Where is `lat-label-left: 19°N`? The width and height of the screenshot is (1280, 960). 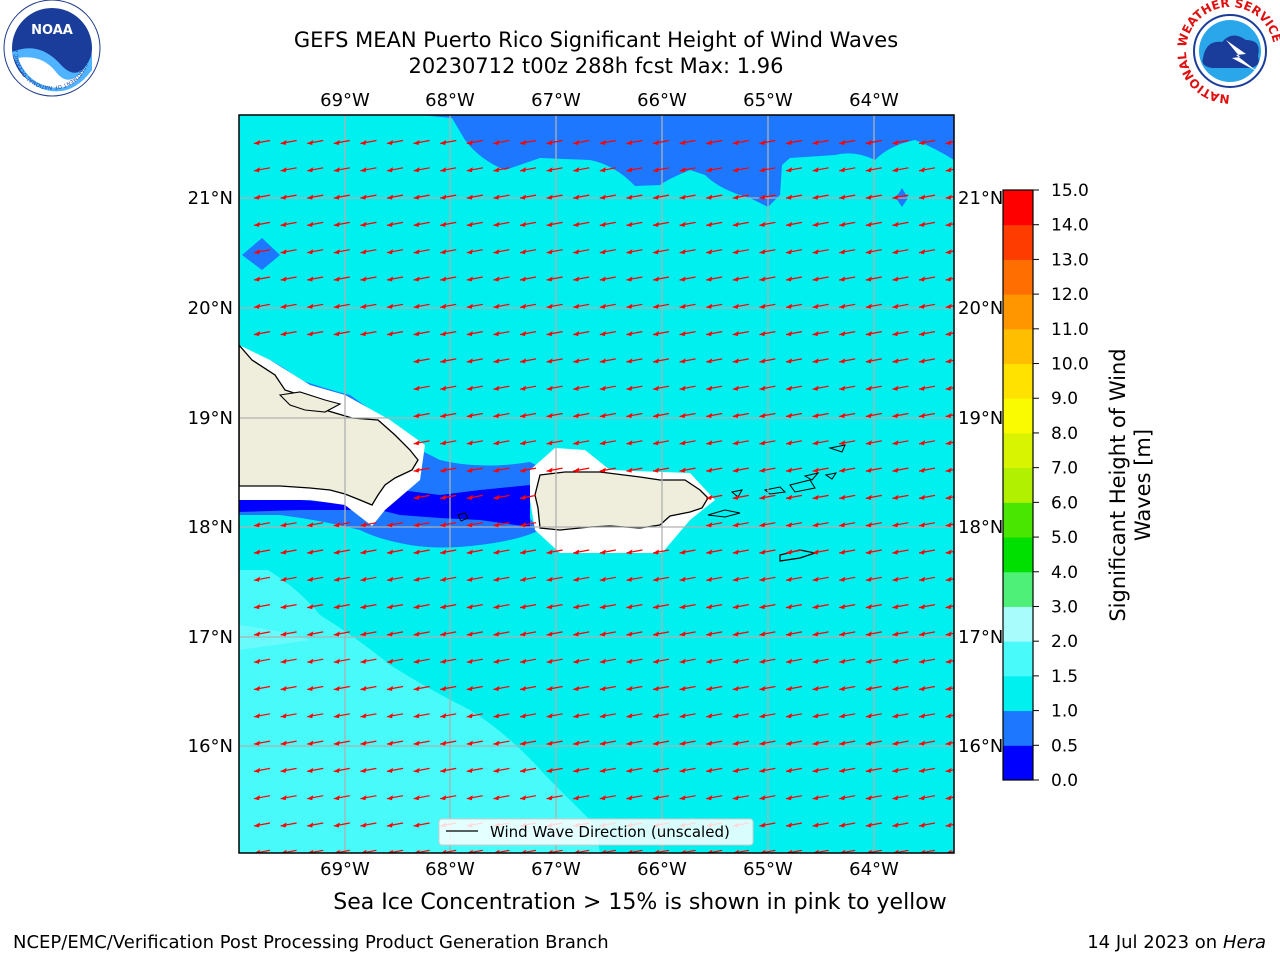 lat-label-left: 19°N is located at coordinates (210, 418).